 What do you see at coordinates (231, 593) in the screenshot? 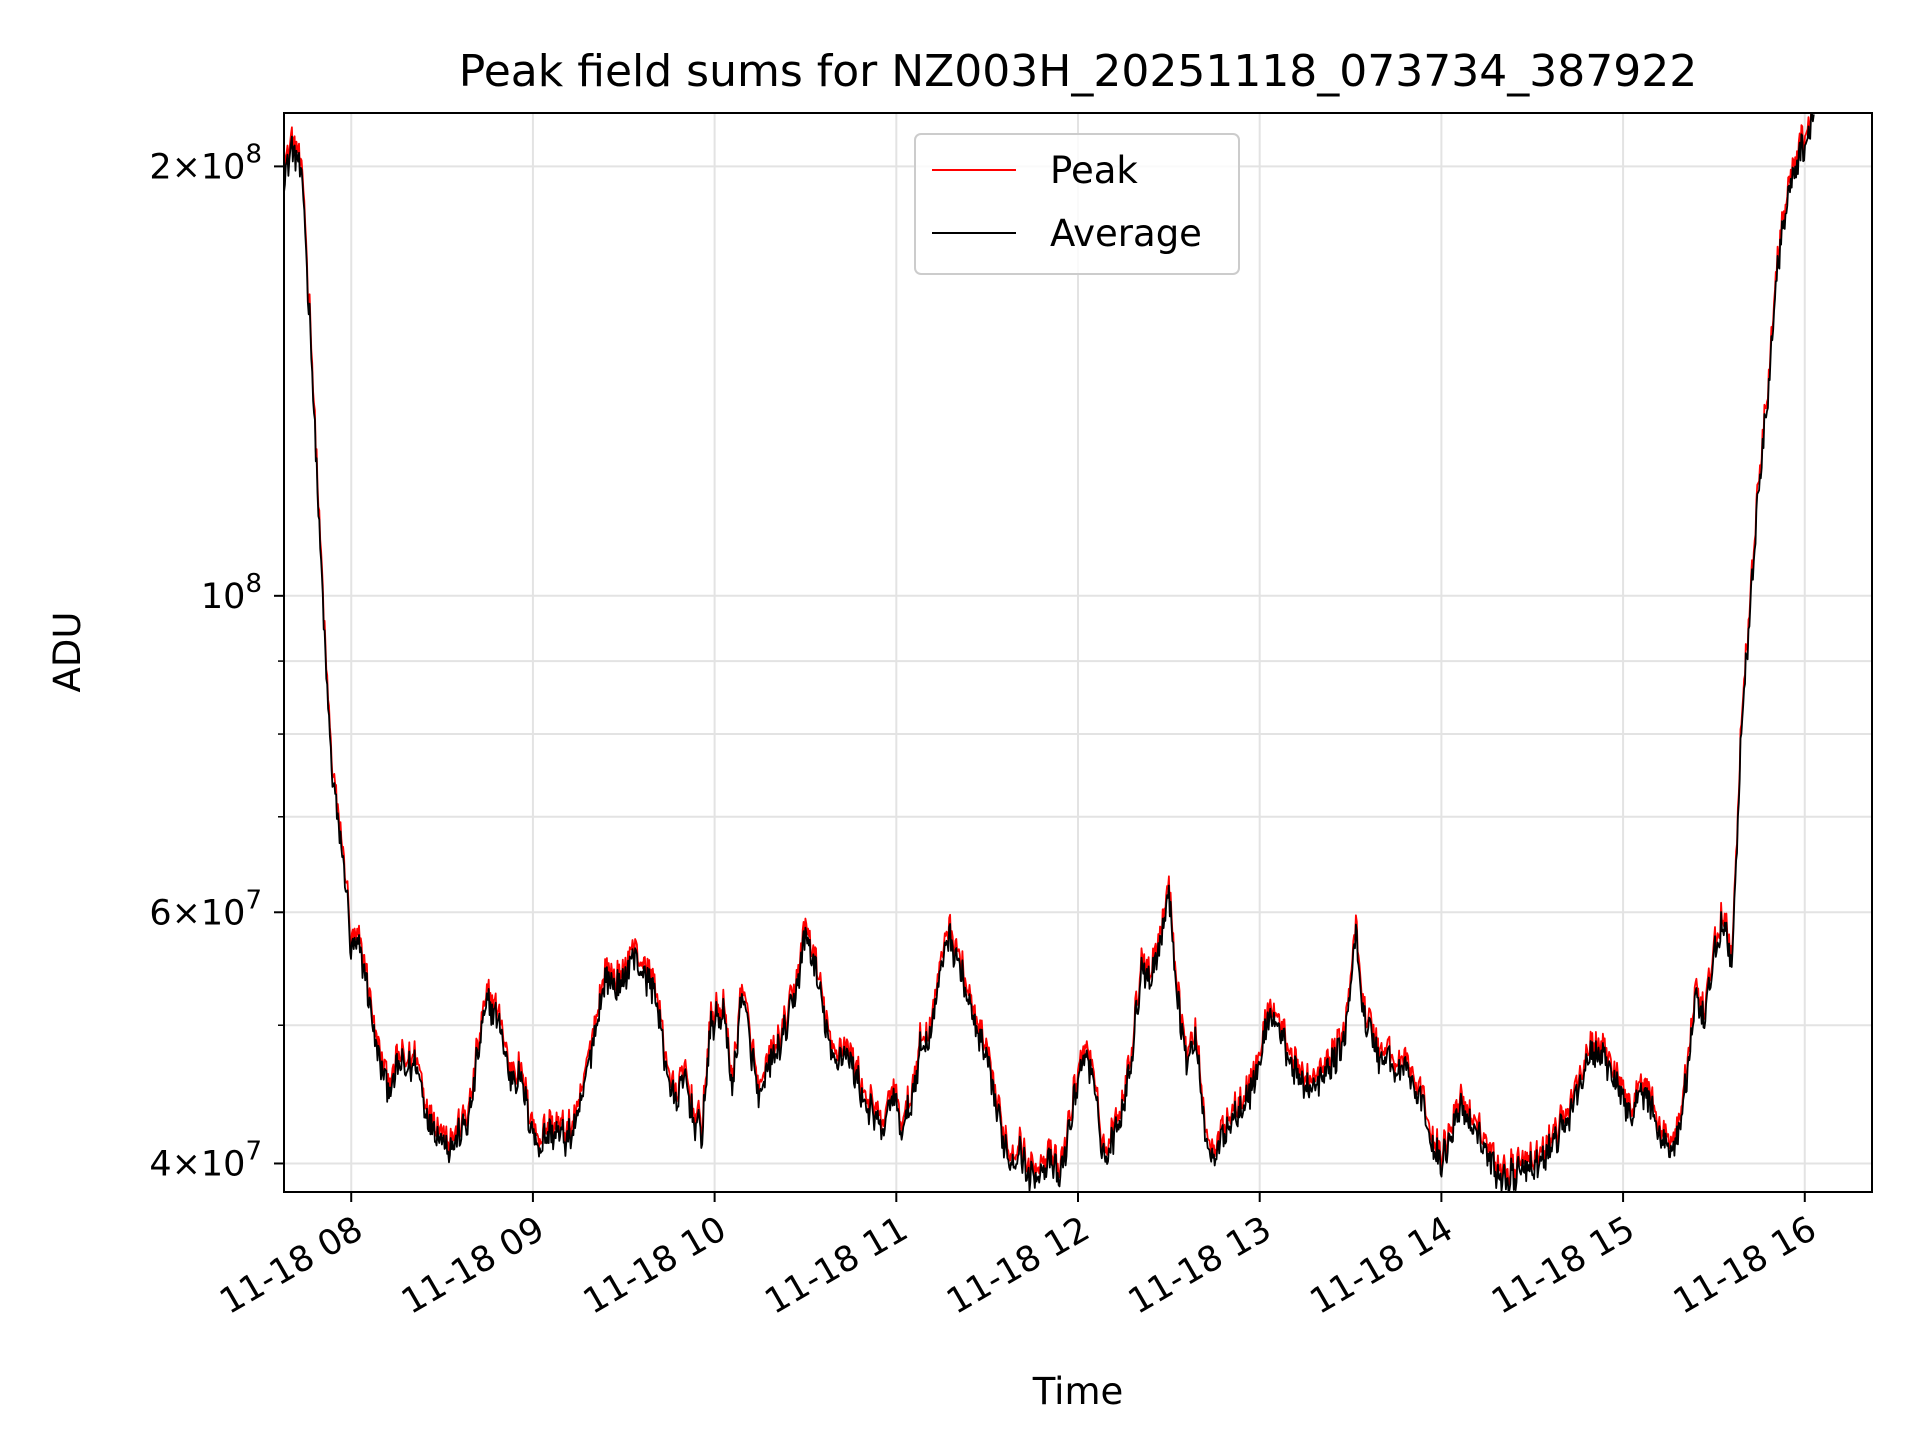
I see `y-tick-label: 108` at bounding box center [231, 593].